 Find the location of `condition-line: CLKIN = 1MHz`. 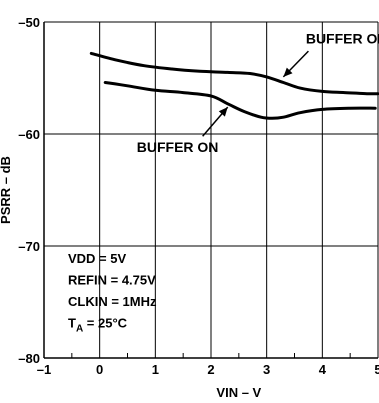

condition-line: CLKIN = 1MHz is located at coordinates (112, 301).